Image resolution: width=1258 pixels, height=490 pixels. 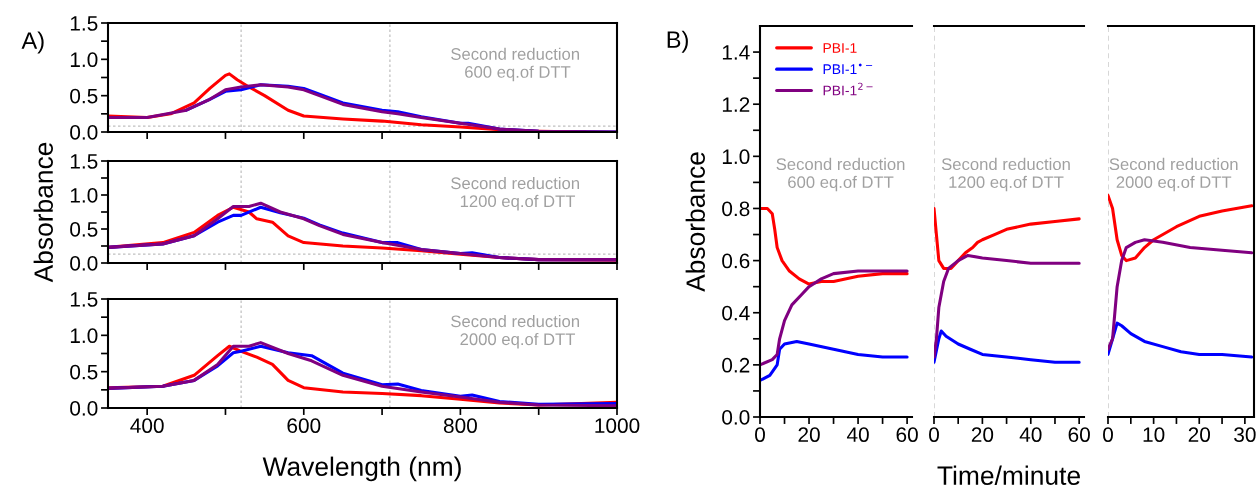 I want to click on text: A), so click(x=32, y=42).